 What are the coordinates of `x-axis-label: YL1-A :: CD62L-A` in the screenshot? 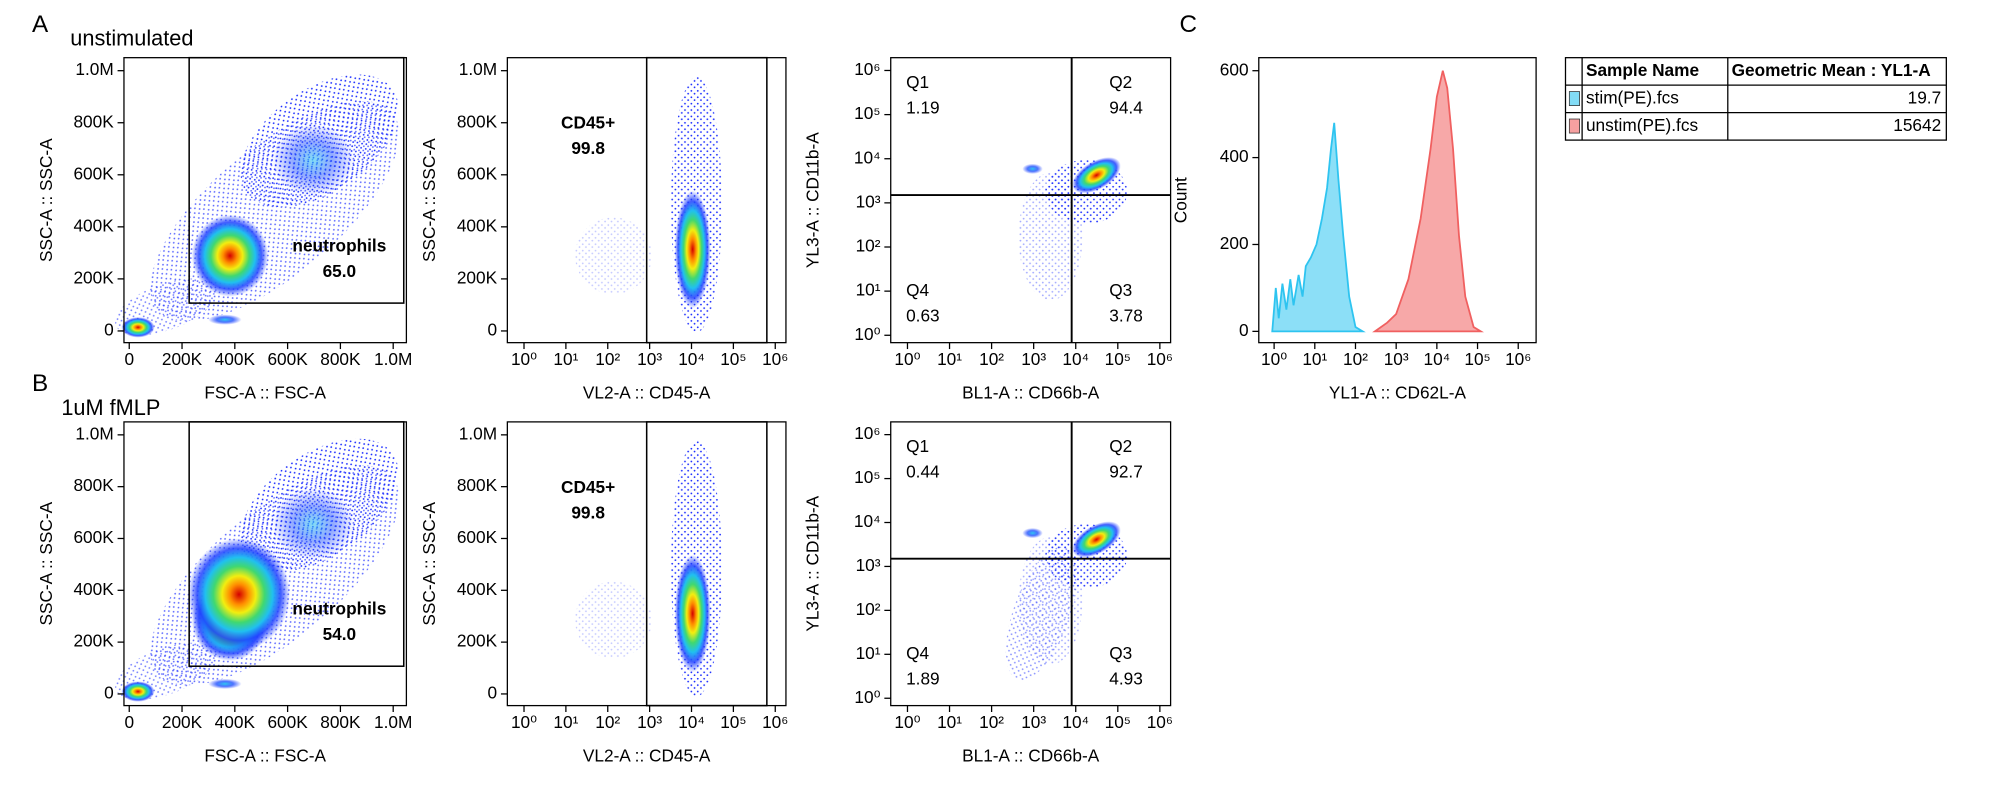 It's located at (1398, 392).